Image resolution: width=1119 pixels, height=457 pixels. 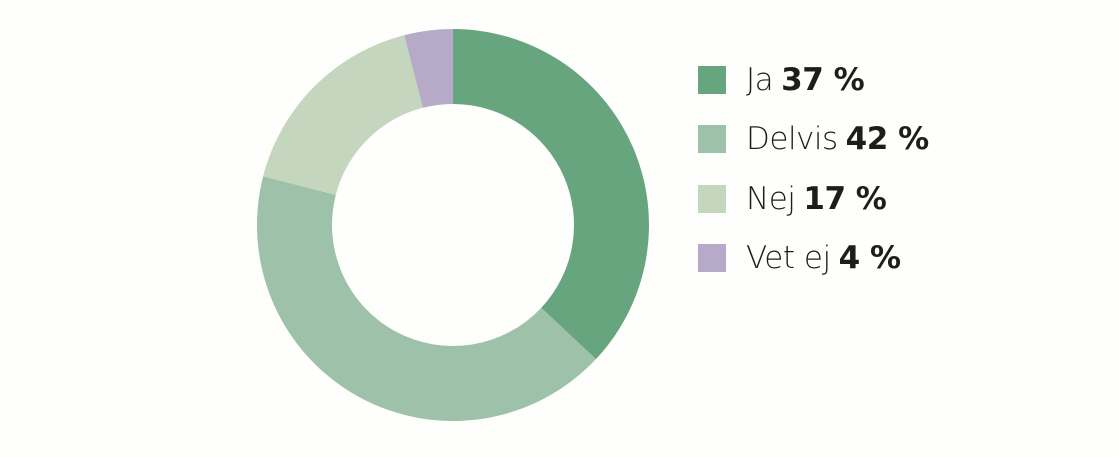 What do you see at coordinates (823, 79) in the screenshot?
I see `legend-value: 37 %` at bounding box center [823, 79].